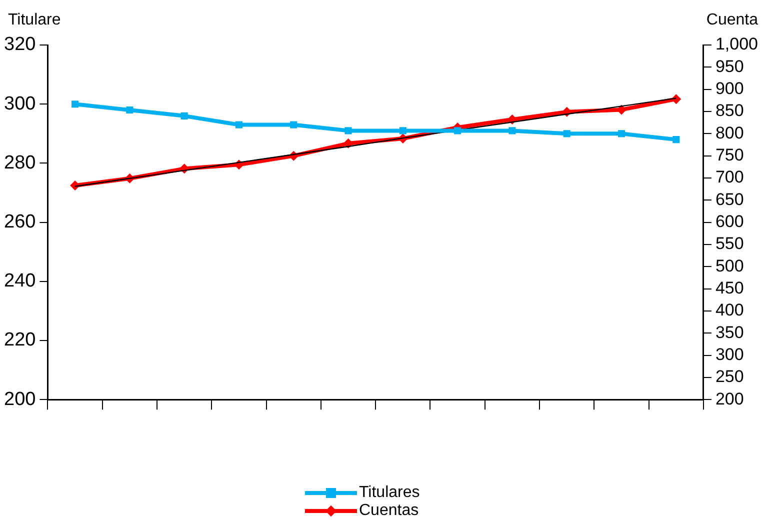  Describe the element at coordinates (20, 222) in the screenshot. I see `y-tick-label: 260` at that location.